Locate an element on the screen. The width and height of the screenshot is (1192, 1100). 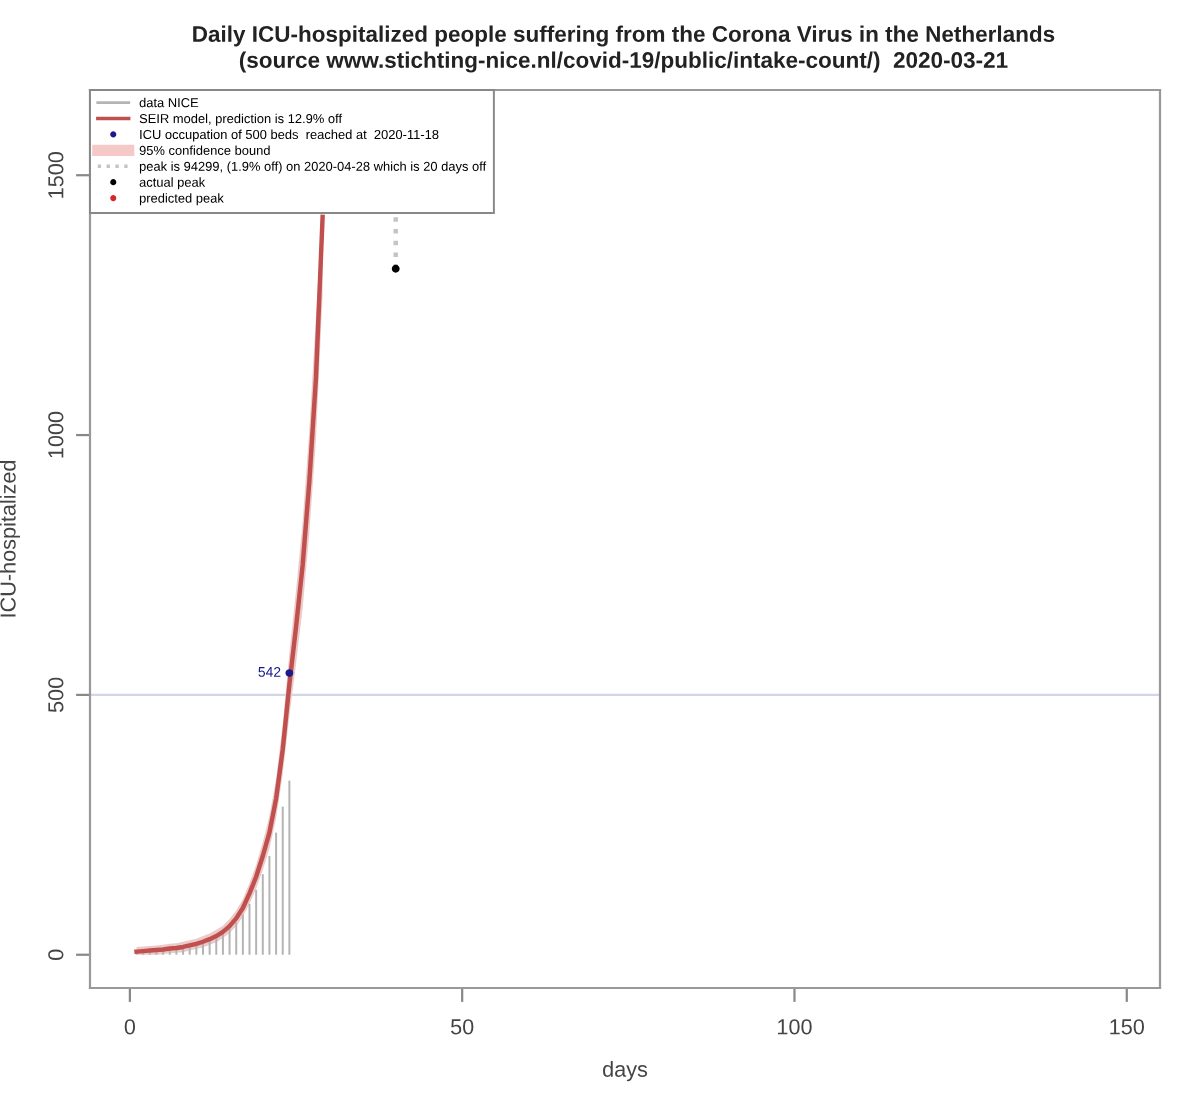
y-axis-title: ICU-hospitalized is located at coordinates (10, 538).